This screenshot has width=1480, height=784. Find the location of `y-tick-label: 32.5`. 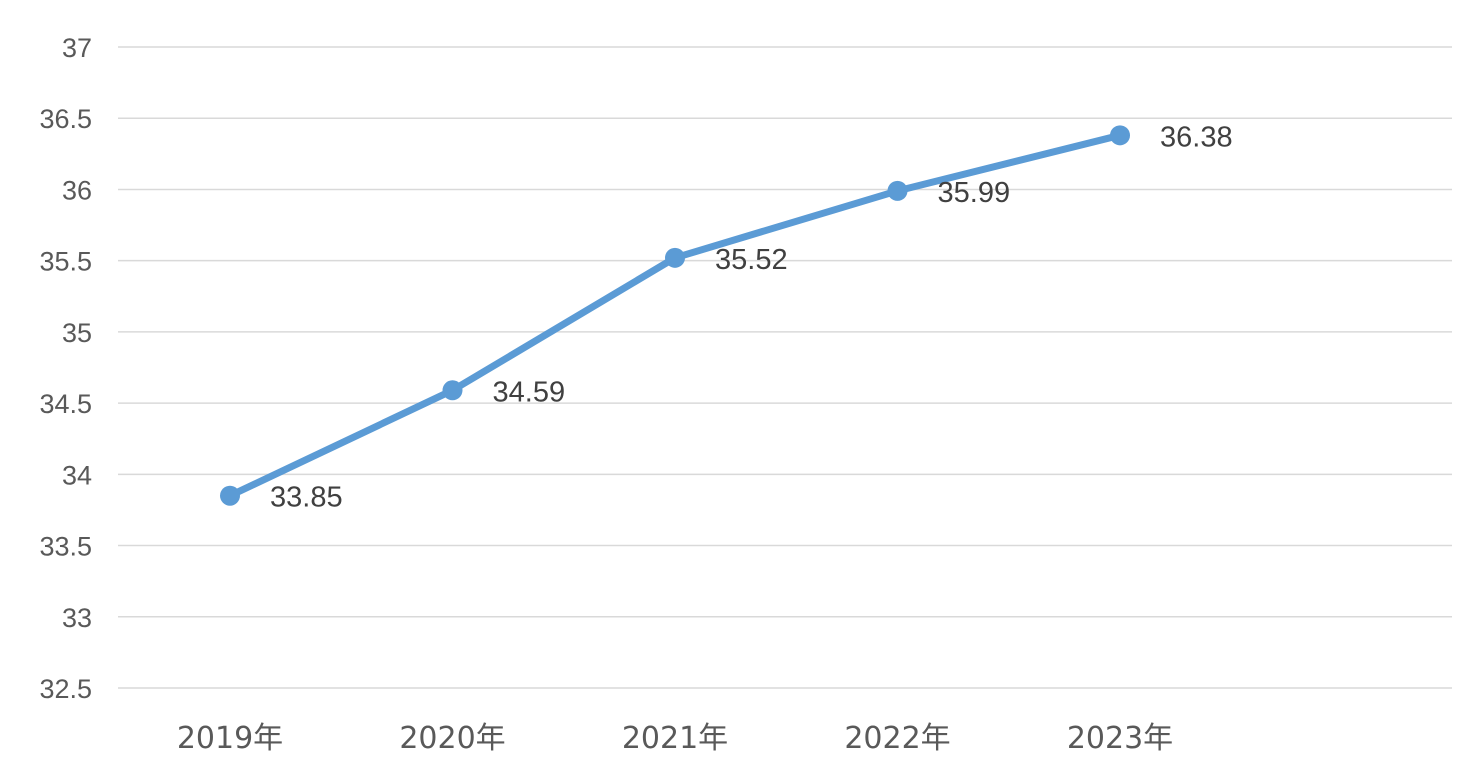

y-tick-label: 32.5 is located at coordinates (65, 689).